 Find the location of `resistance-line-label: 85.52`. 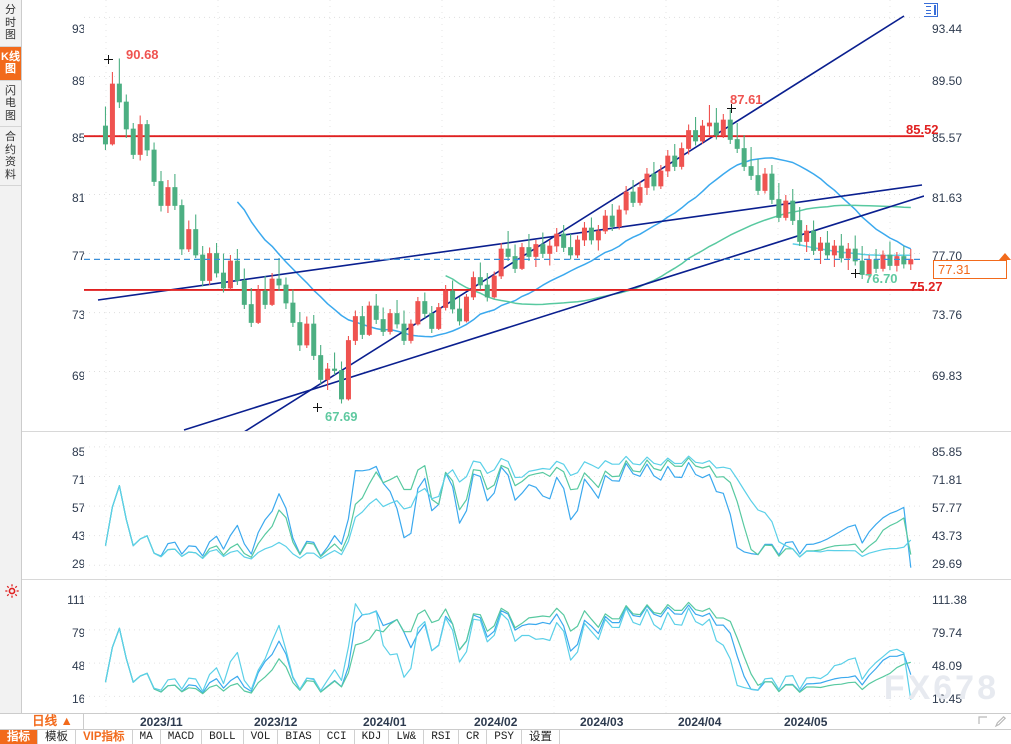

resistance-line-label: 85.52 is located at coordinates (922, 129).